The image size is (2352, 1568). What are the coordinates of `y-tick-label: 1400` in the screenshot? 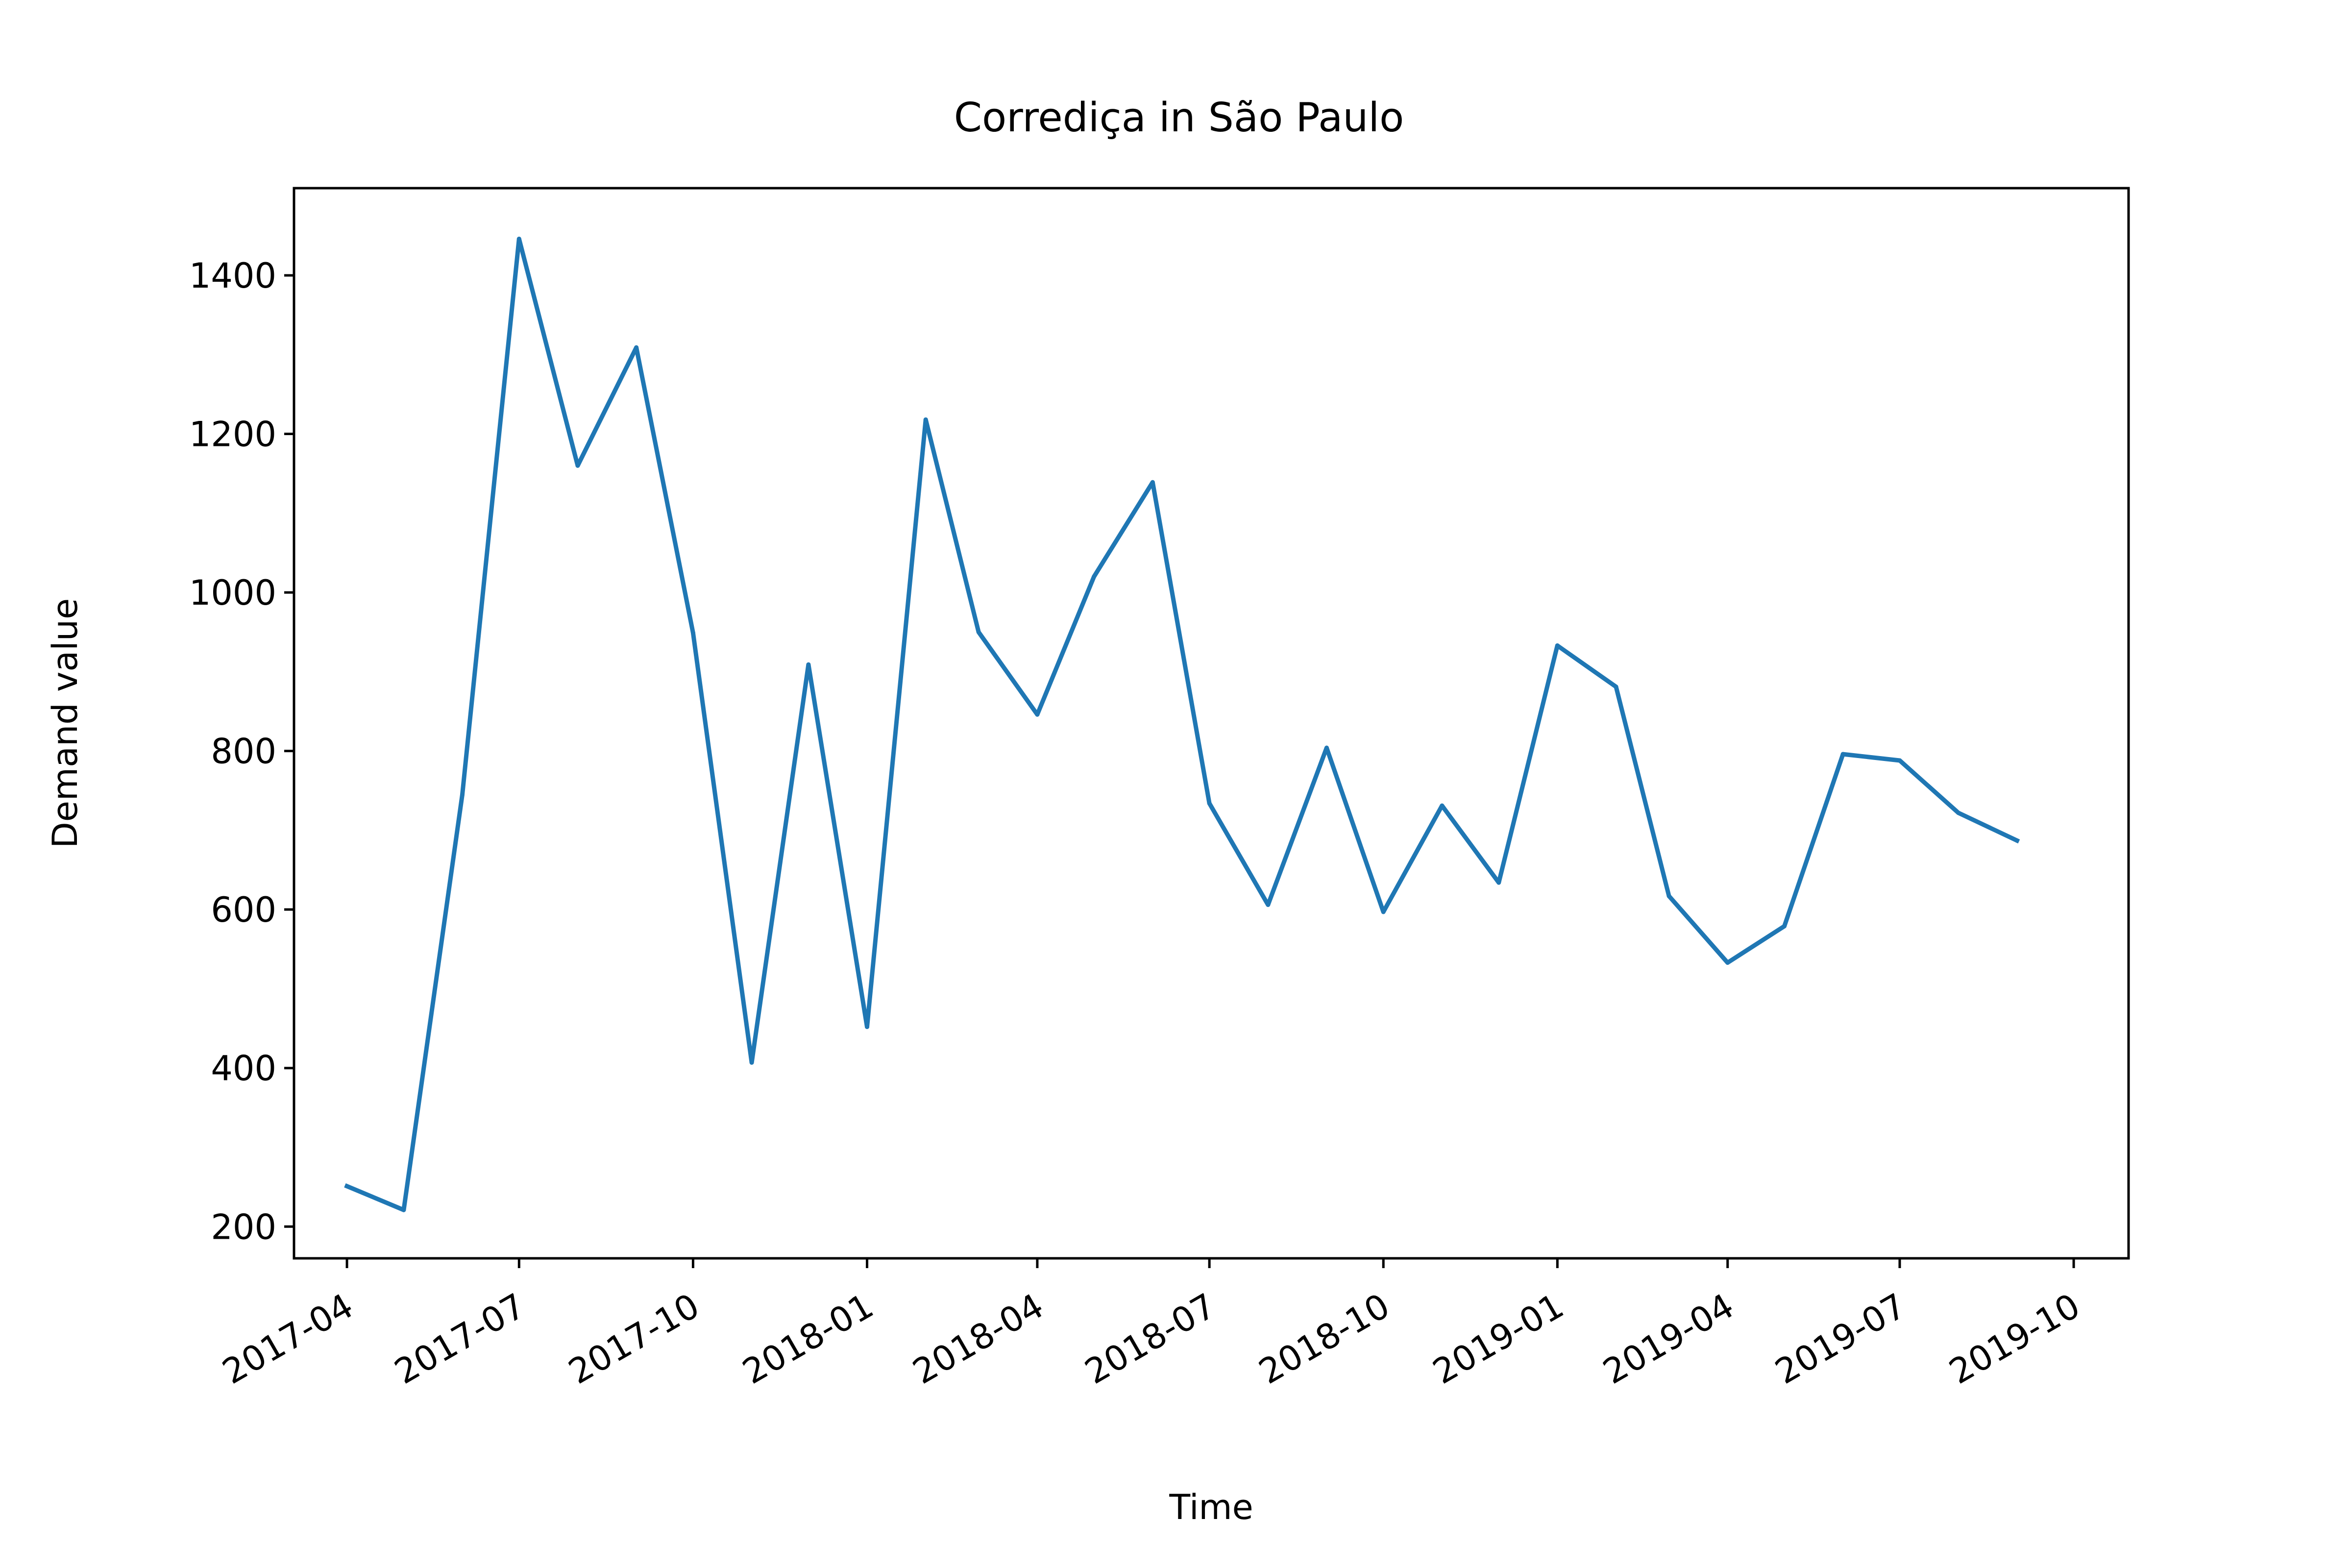 It's located at (232, 276).